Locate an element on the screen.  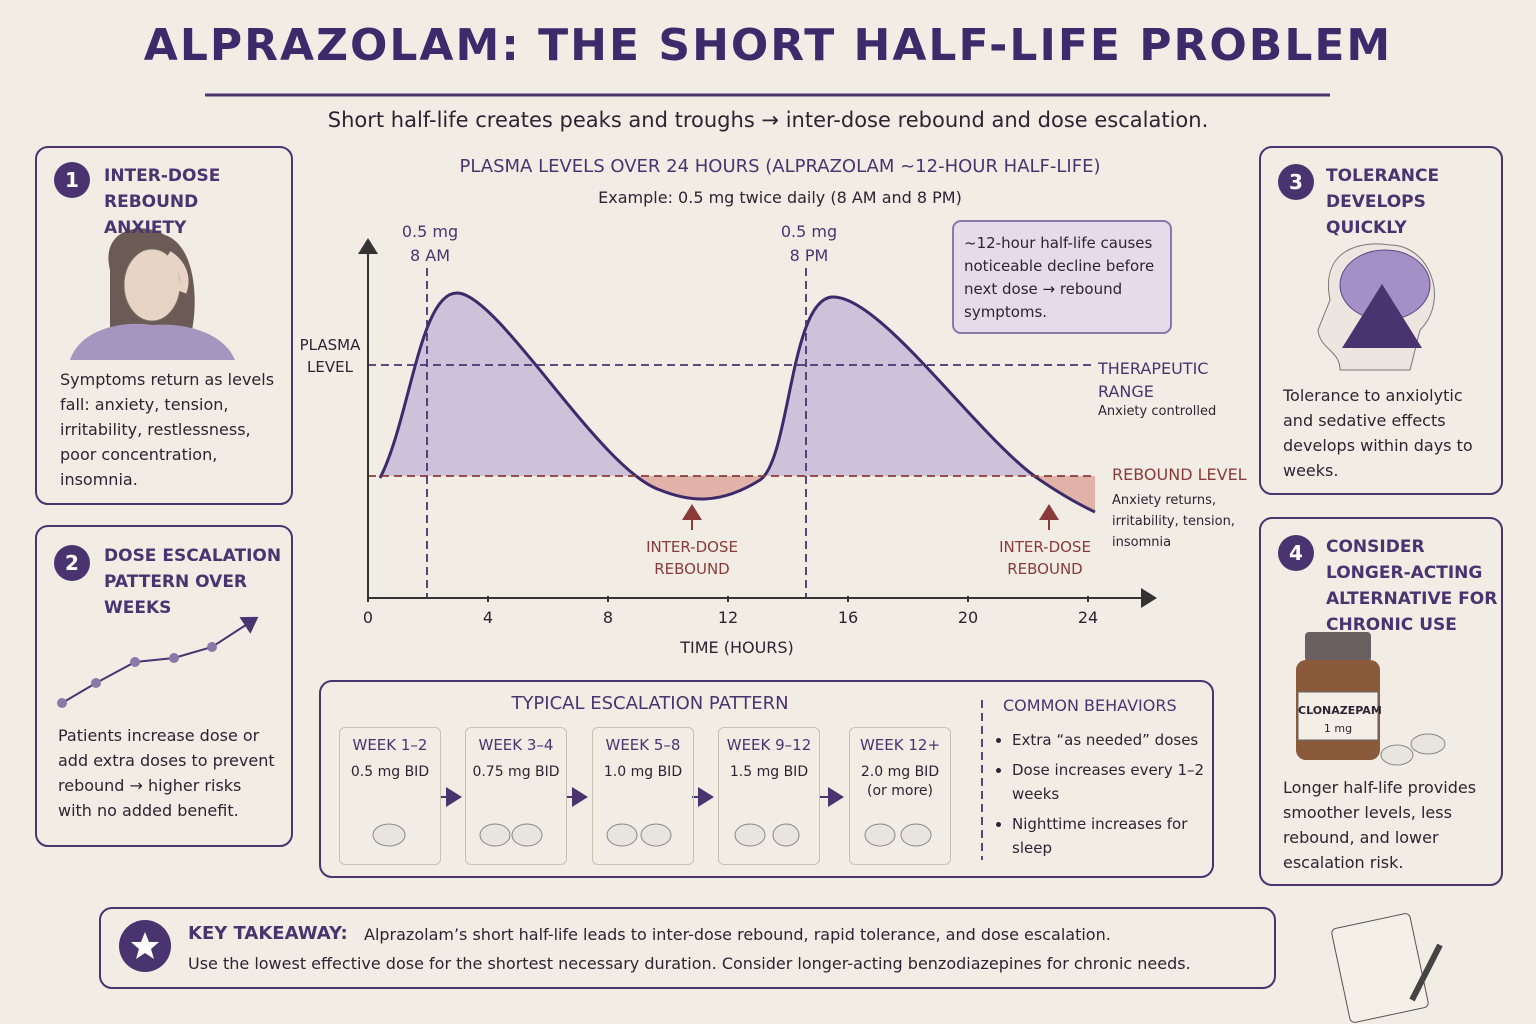
dose-time: 8 PM is located at coordinates (809, 255).